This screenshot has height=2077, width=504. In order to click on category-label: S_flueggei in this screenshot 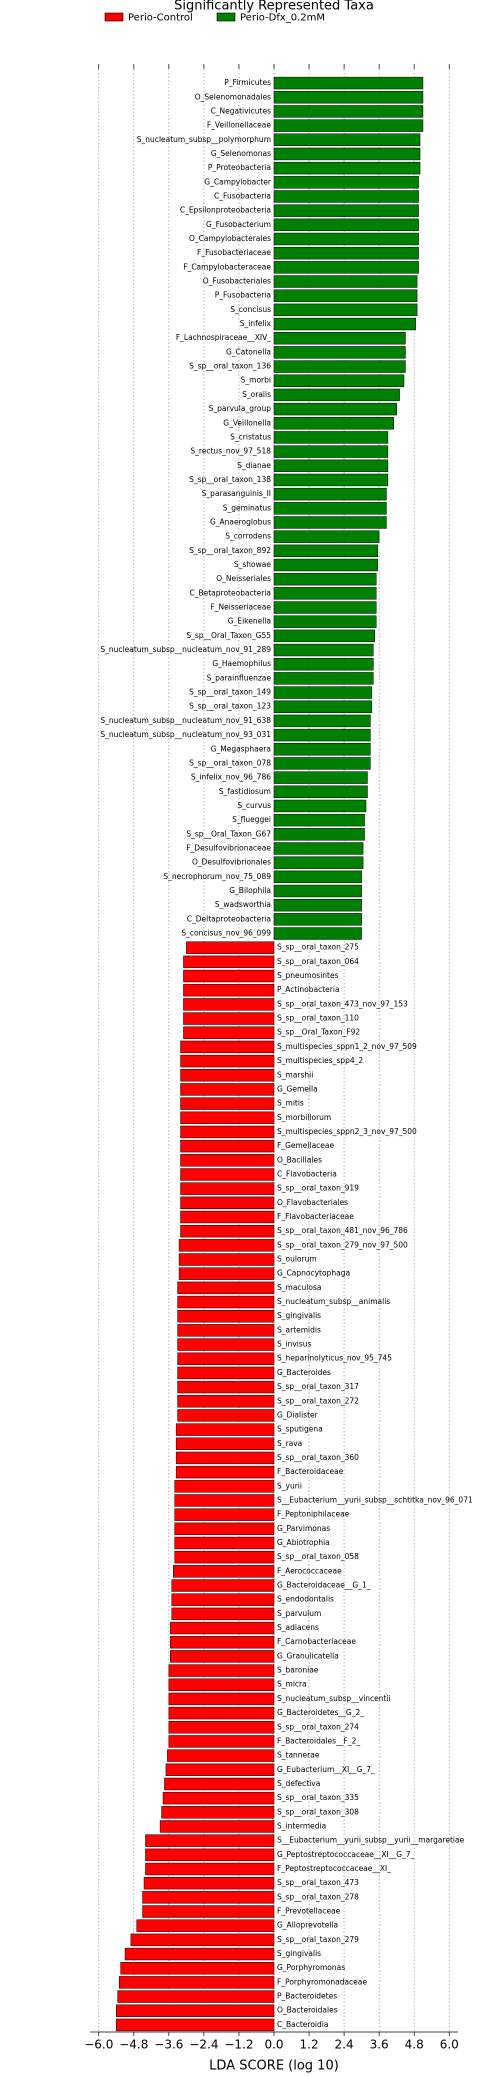, I will do `click(251, 819)`.